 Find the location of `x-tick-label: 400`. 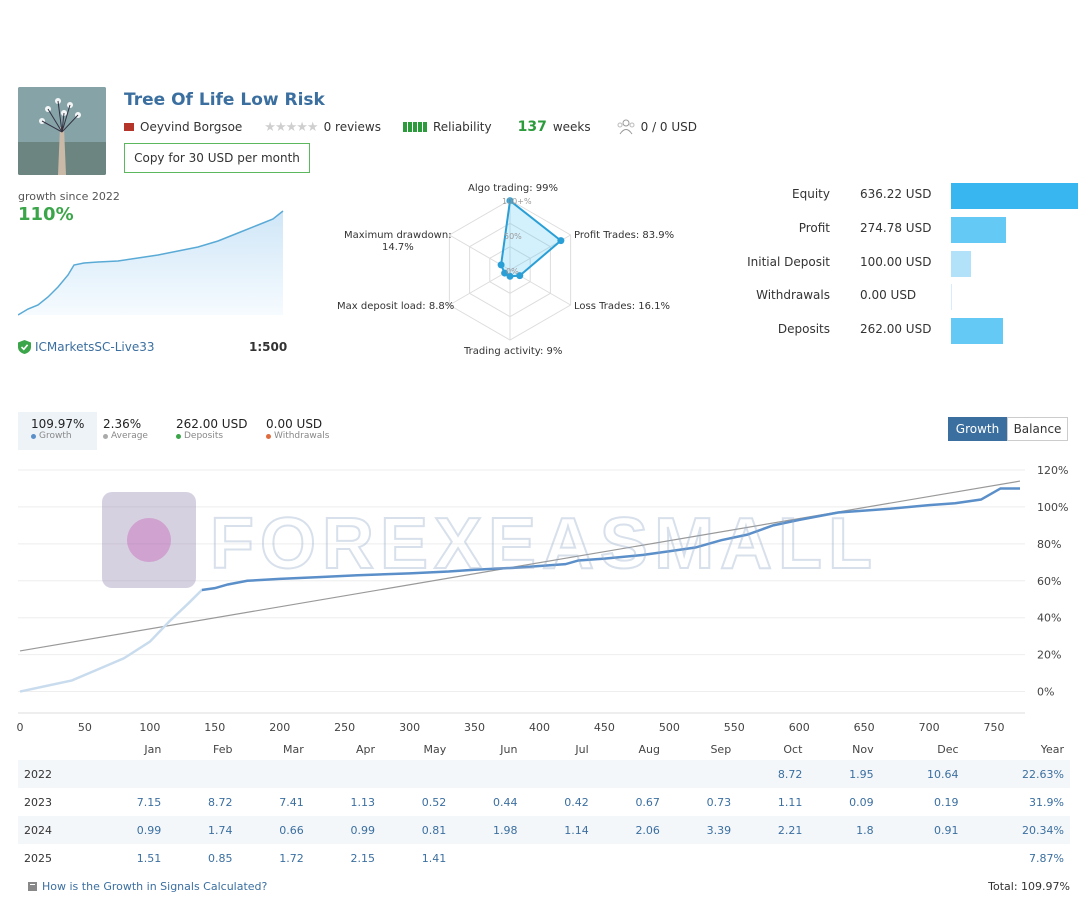

x-tick-label: 400 is located at coordinates (539, 727).